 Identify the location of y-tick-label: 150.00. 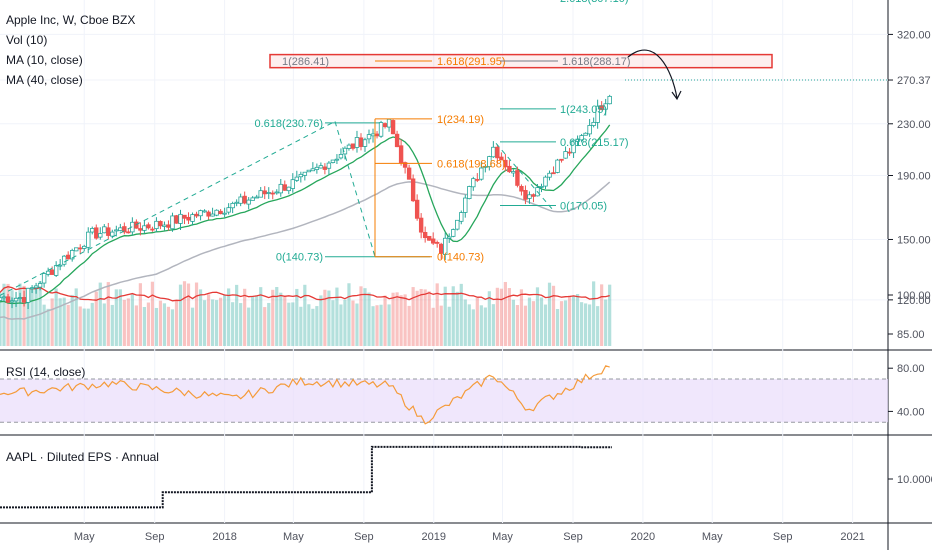
(914, 240).